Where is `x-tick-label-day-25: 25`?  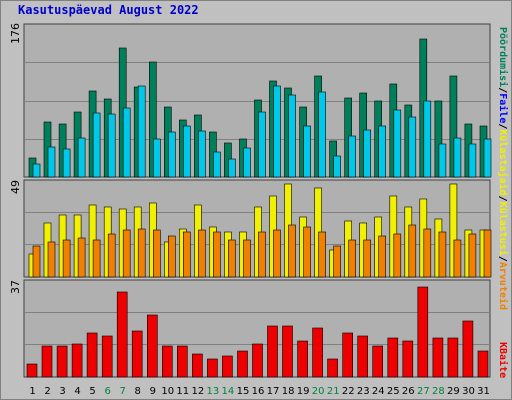 x-tick-label-day-25: 25 is located at coordinates (393, 391).